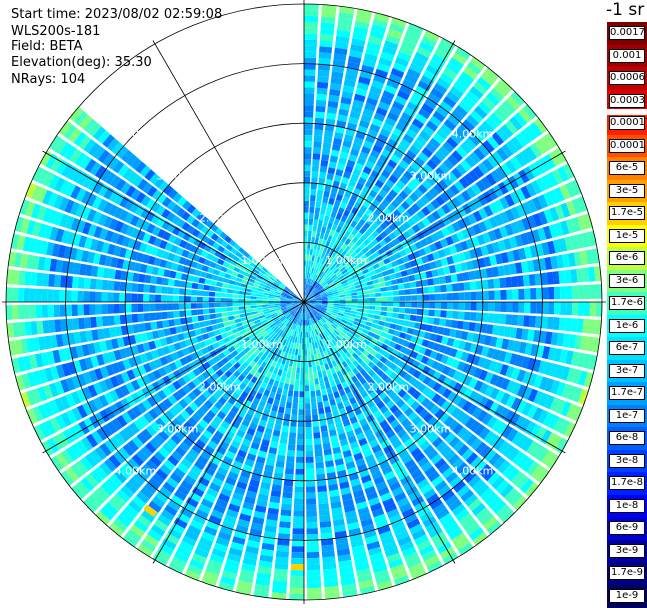  Describe the element at coordinates (627, 112) in the screenshot. I see `colorbar-gap` at that location.